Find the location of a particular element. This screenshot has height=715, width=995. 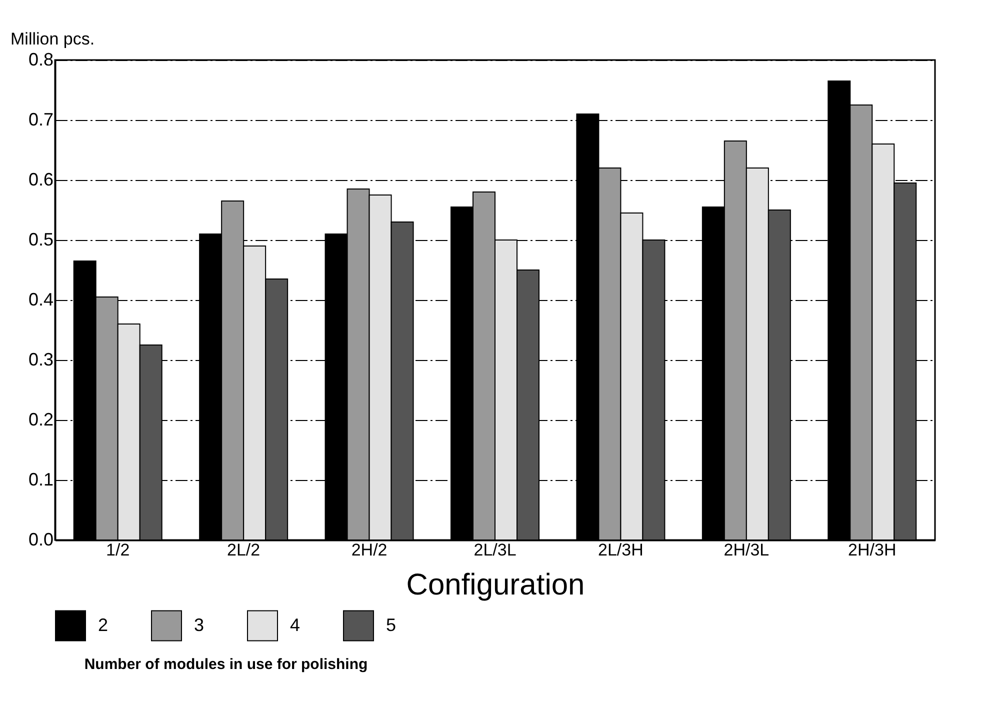

y-tick-label: 0.6 is located at coordinates (41, 180).